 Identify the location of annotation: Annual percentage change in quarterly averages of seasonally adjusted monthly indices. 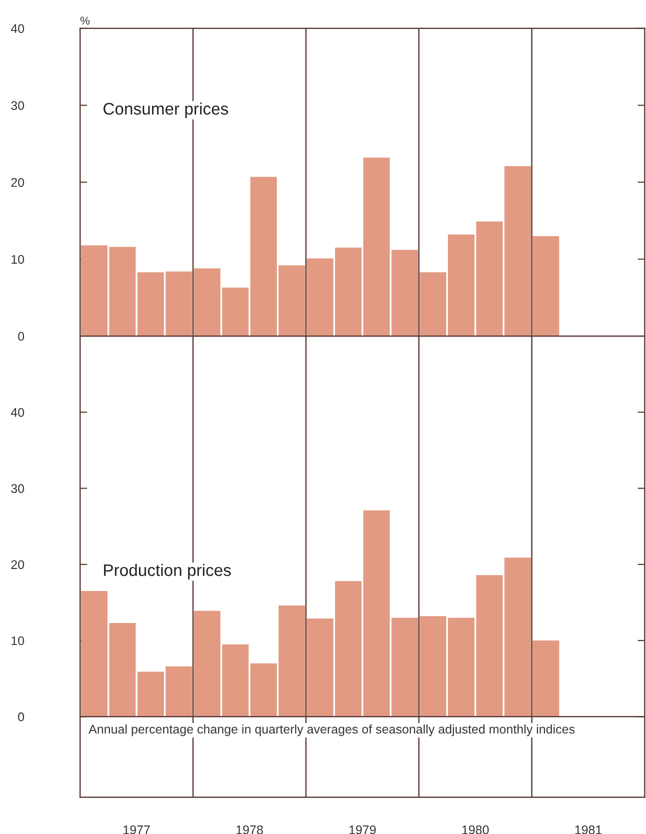
(331, 730).